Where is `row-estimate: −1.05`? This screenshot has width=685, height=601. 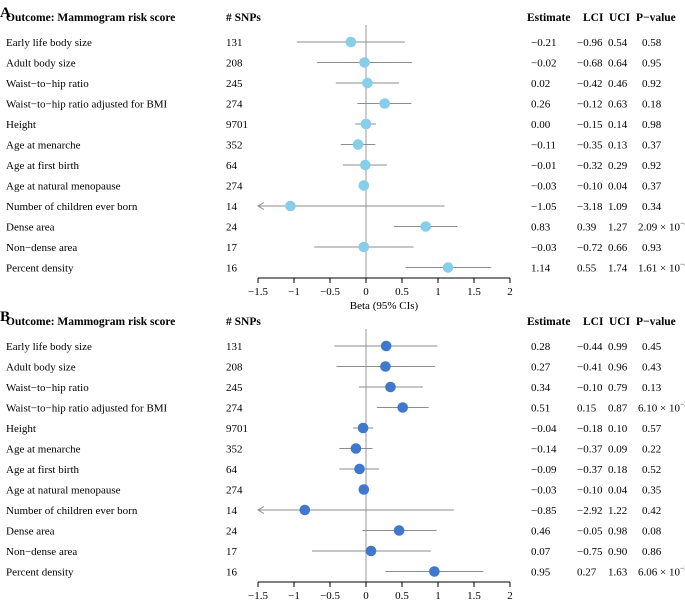
row-estimate: −1.05 is located at coordinates (544, 207).